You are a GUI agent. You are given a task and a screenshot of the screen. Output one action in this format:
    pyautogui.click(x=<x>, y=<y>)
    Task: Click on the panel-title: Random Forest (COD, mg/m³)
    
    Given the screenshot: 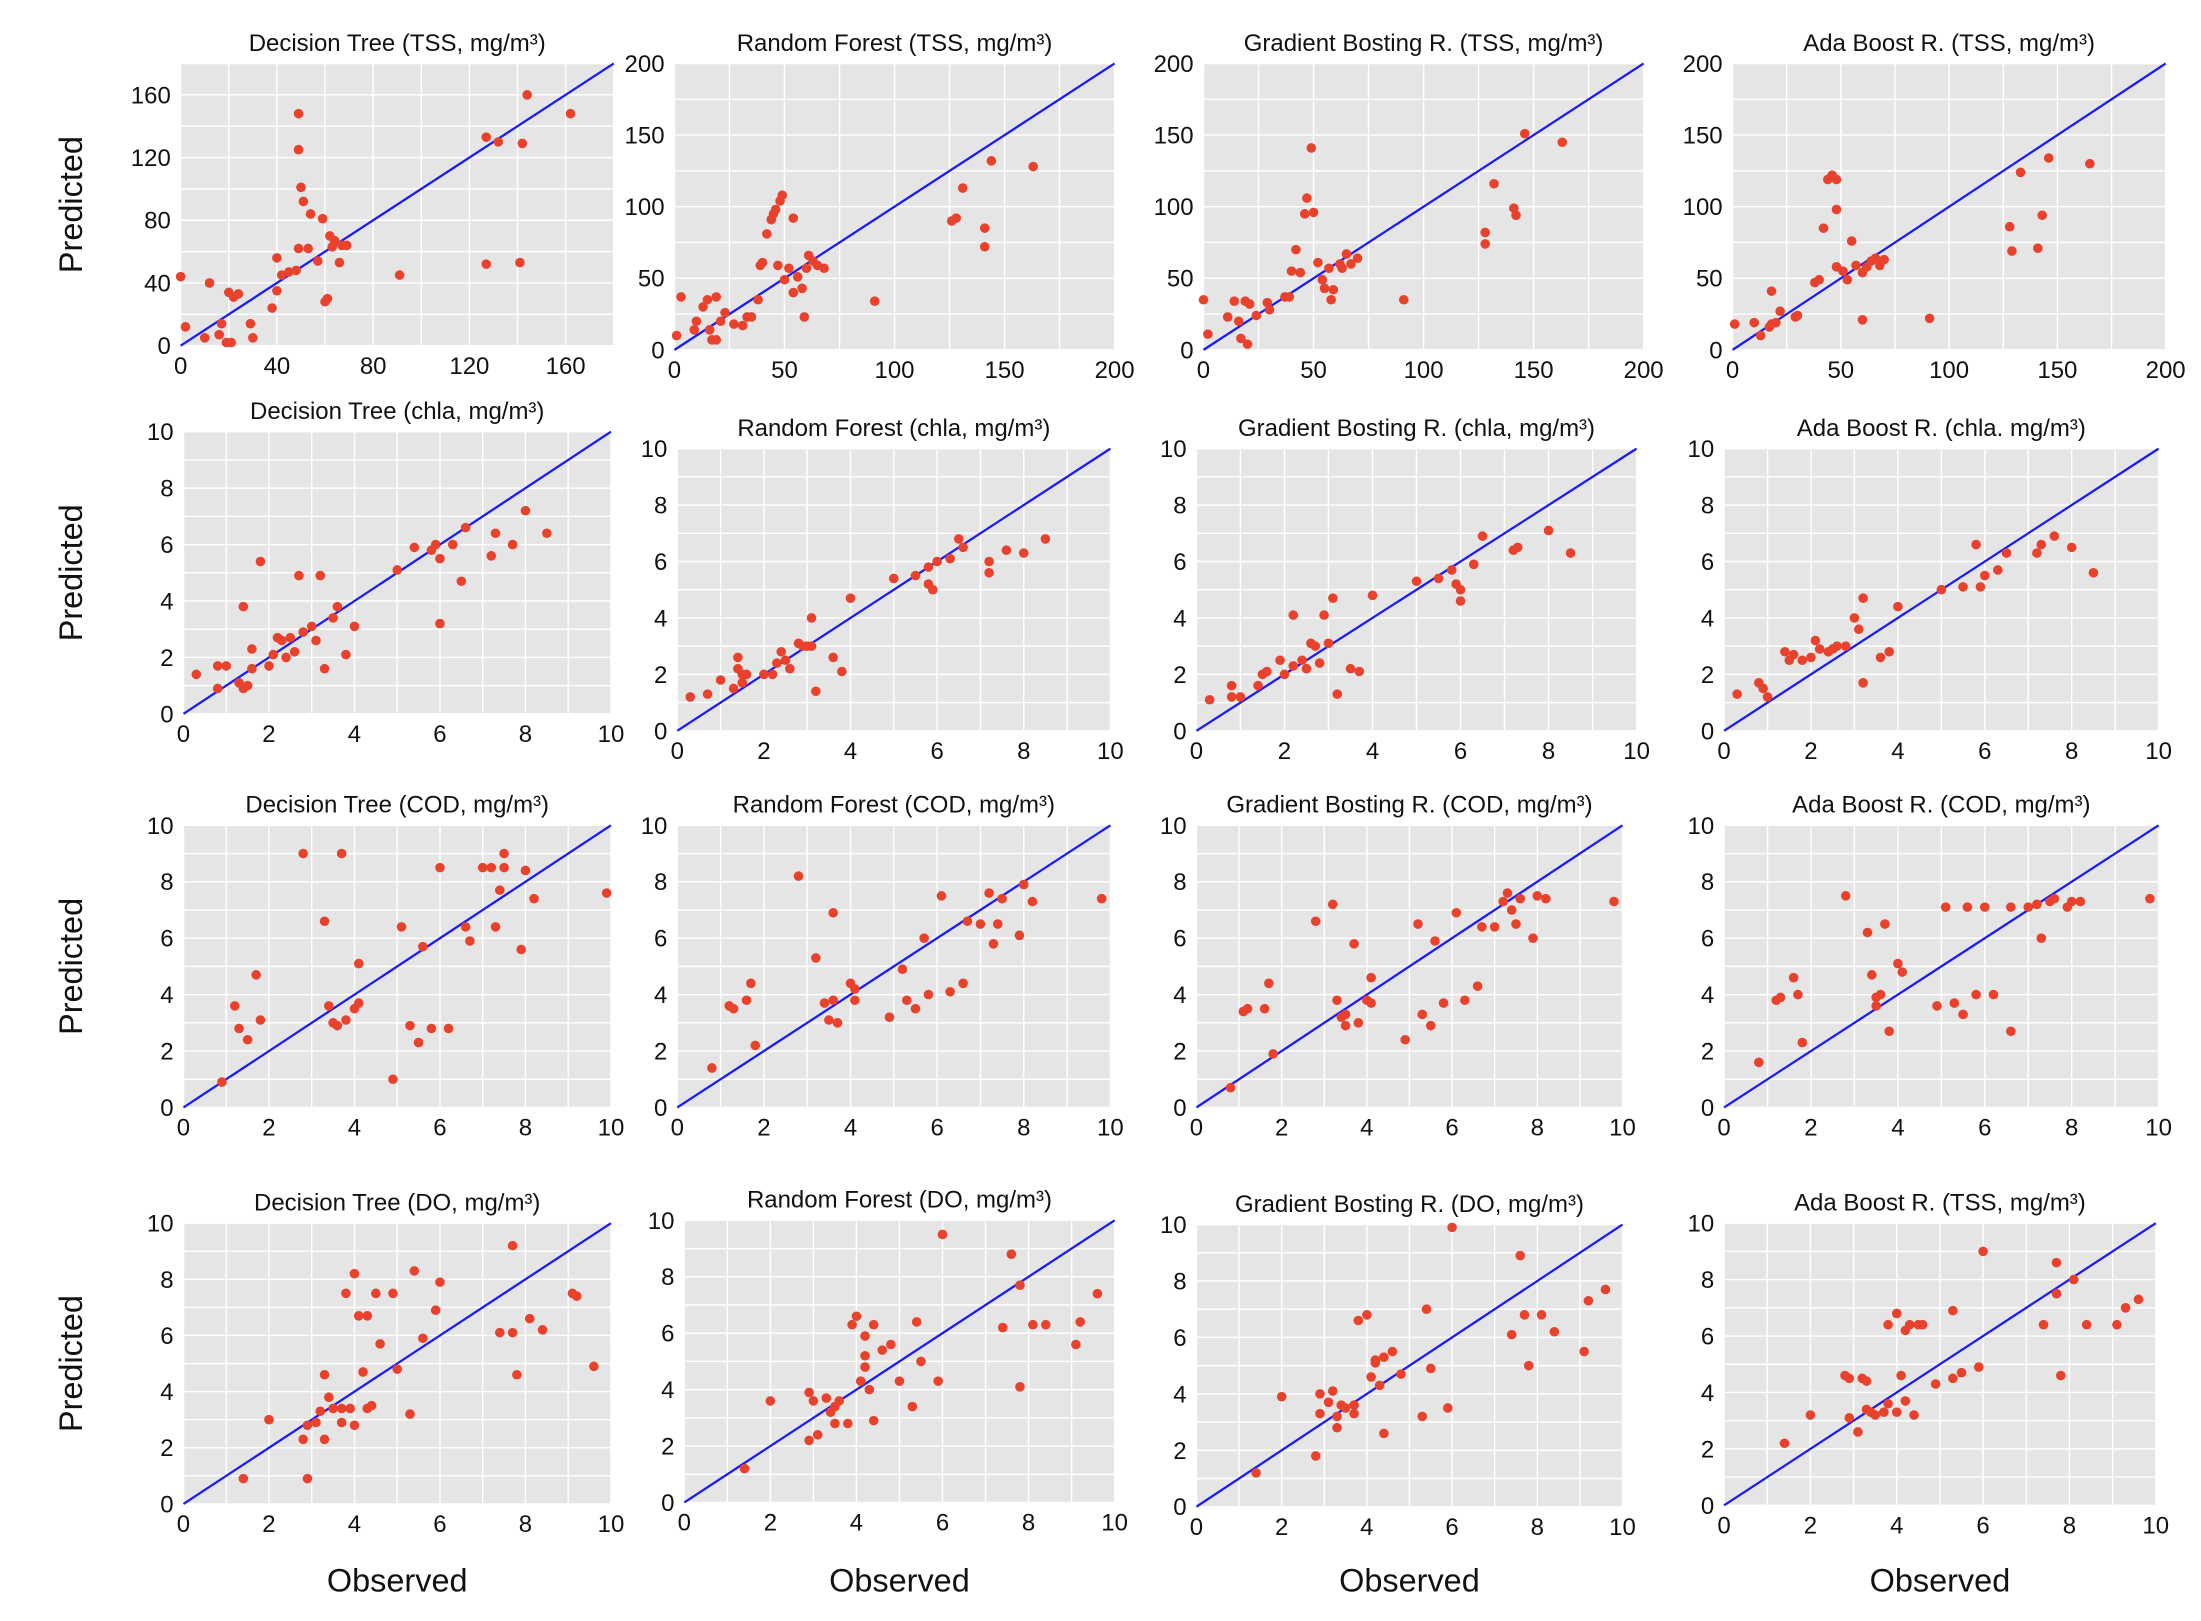 What is the action you would take?
    pyautogui.click(x=894, y=805)
    